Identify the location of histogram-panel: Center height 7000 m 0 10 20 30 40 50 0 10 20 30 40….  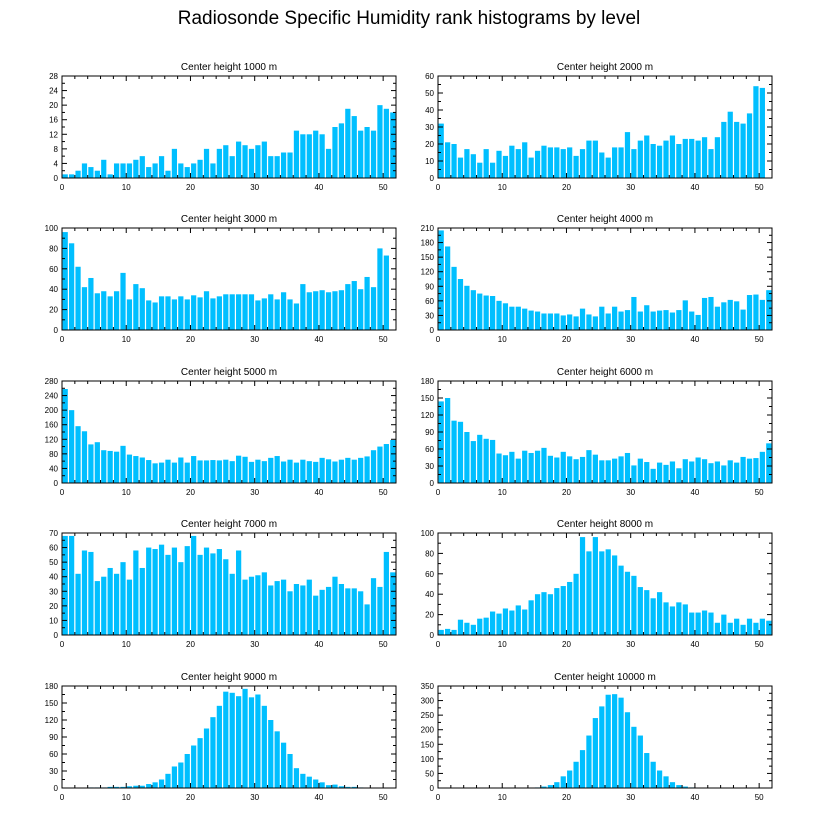
(223, 584).